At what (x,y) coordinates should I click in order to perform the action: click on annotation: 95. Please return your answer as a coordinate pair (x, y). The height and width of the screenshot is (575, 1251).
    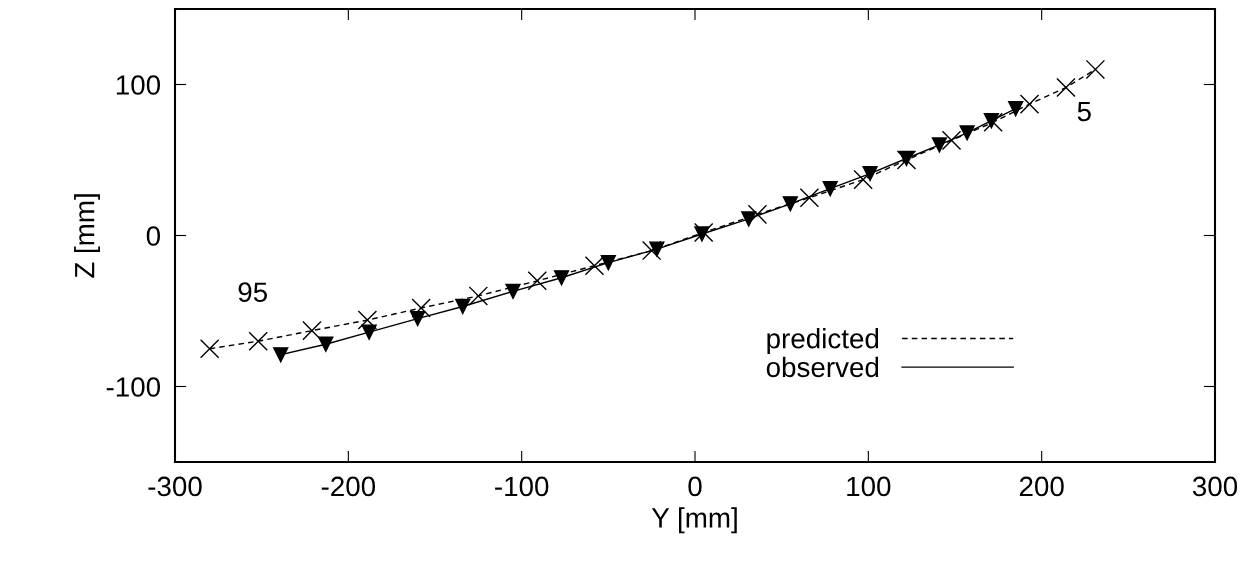
    Looking at the image, I should click on (253, 292).